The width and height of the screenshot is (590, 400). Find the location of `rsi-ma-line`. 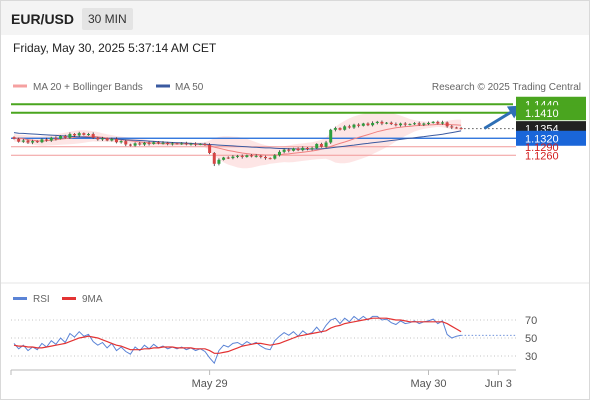

rsi-ma-line is located at coordinates (237, 335).